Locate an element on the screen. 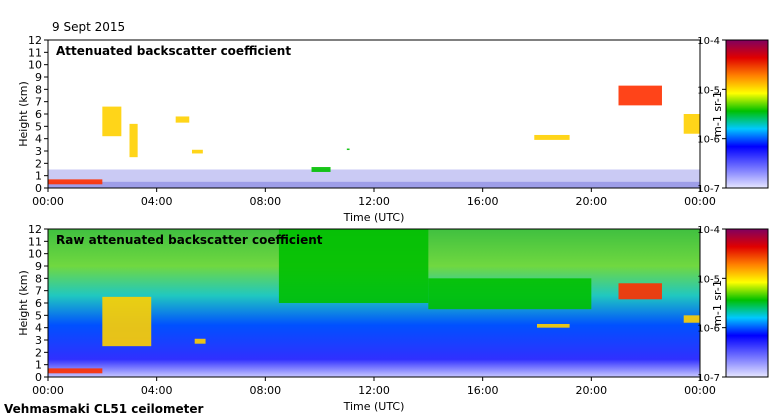 Image resolution: width=780 pixels, height=420 pixels. panel-title: Raw attenuated backscatter coefficient is located at coordinates (189, 240).